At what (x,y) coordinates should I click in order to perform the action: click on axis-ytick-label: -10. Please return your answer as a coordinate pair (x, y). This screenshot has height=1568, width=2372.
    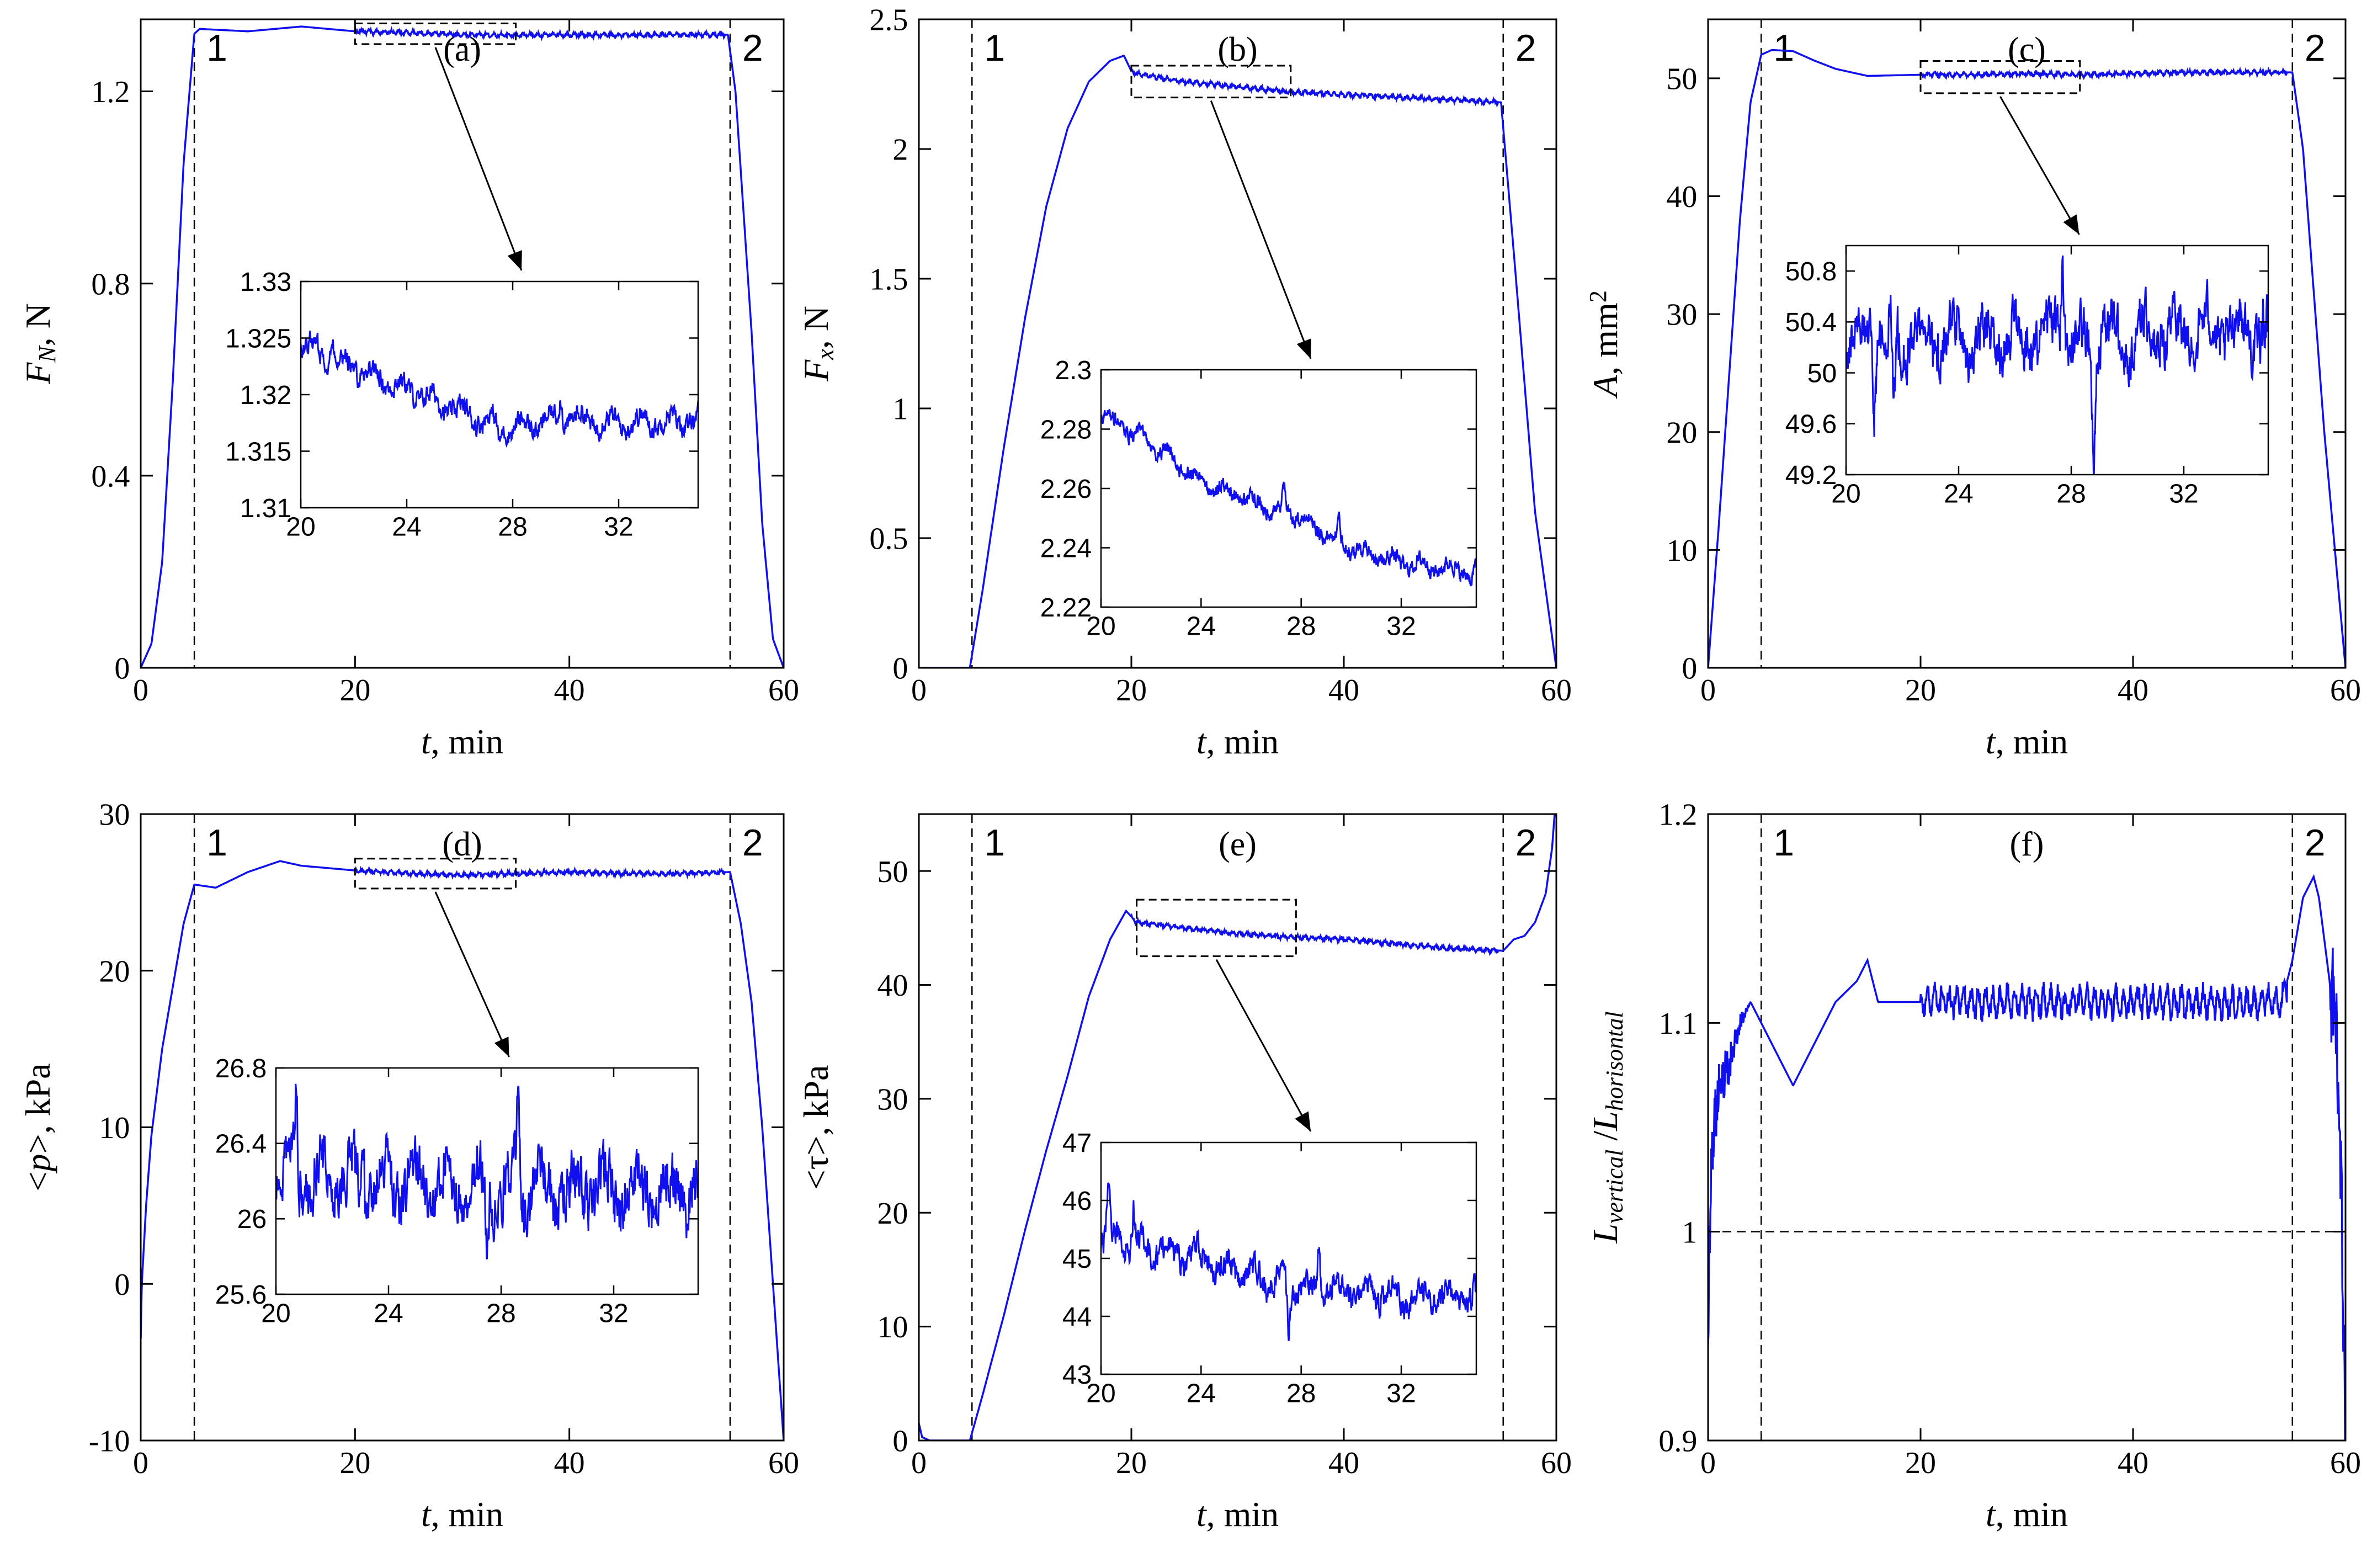
    Looking at the image, I should click on (109, 1442).